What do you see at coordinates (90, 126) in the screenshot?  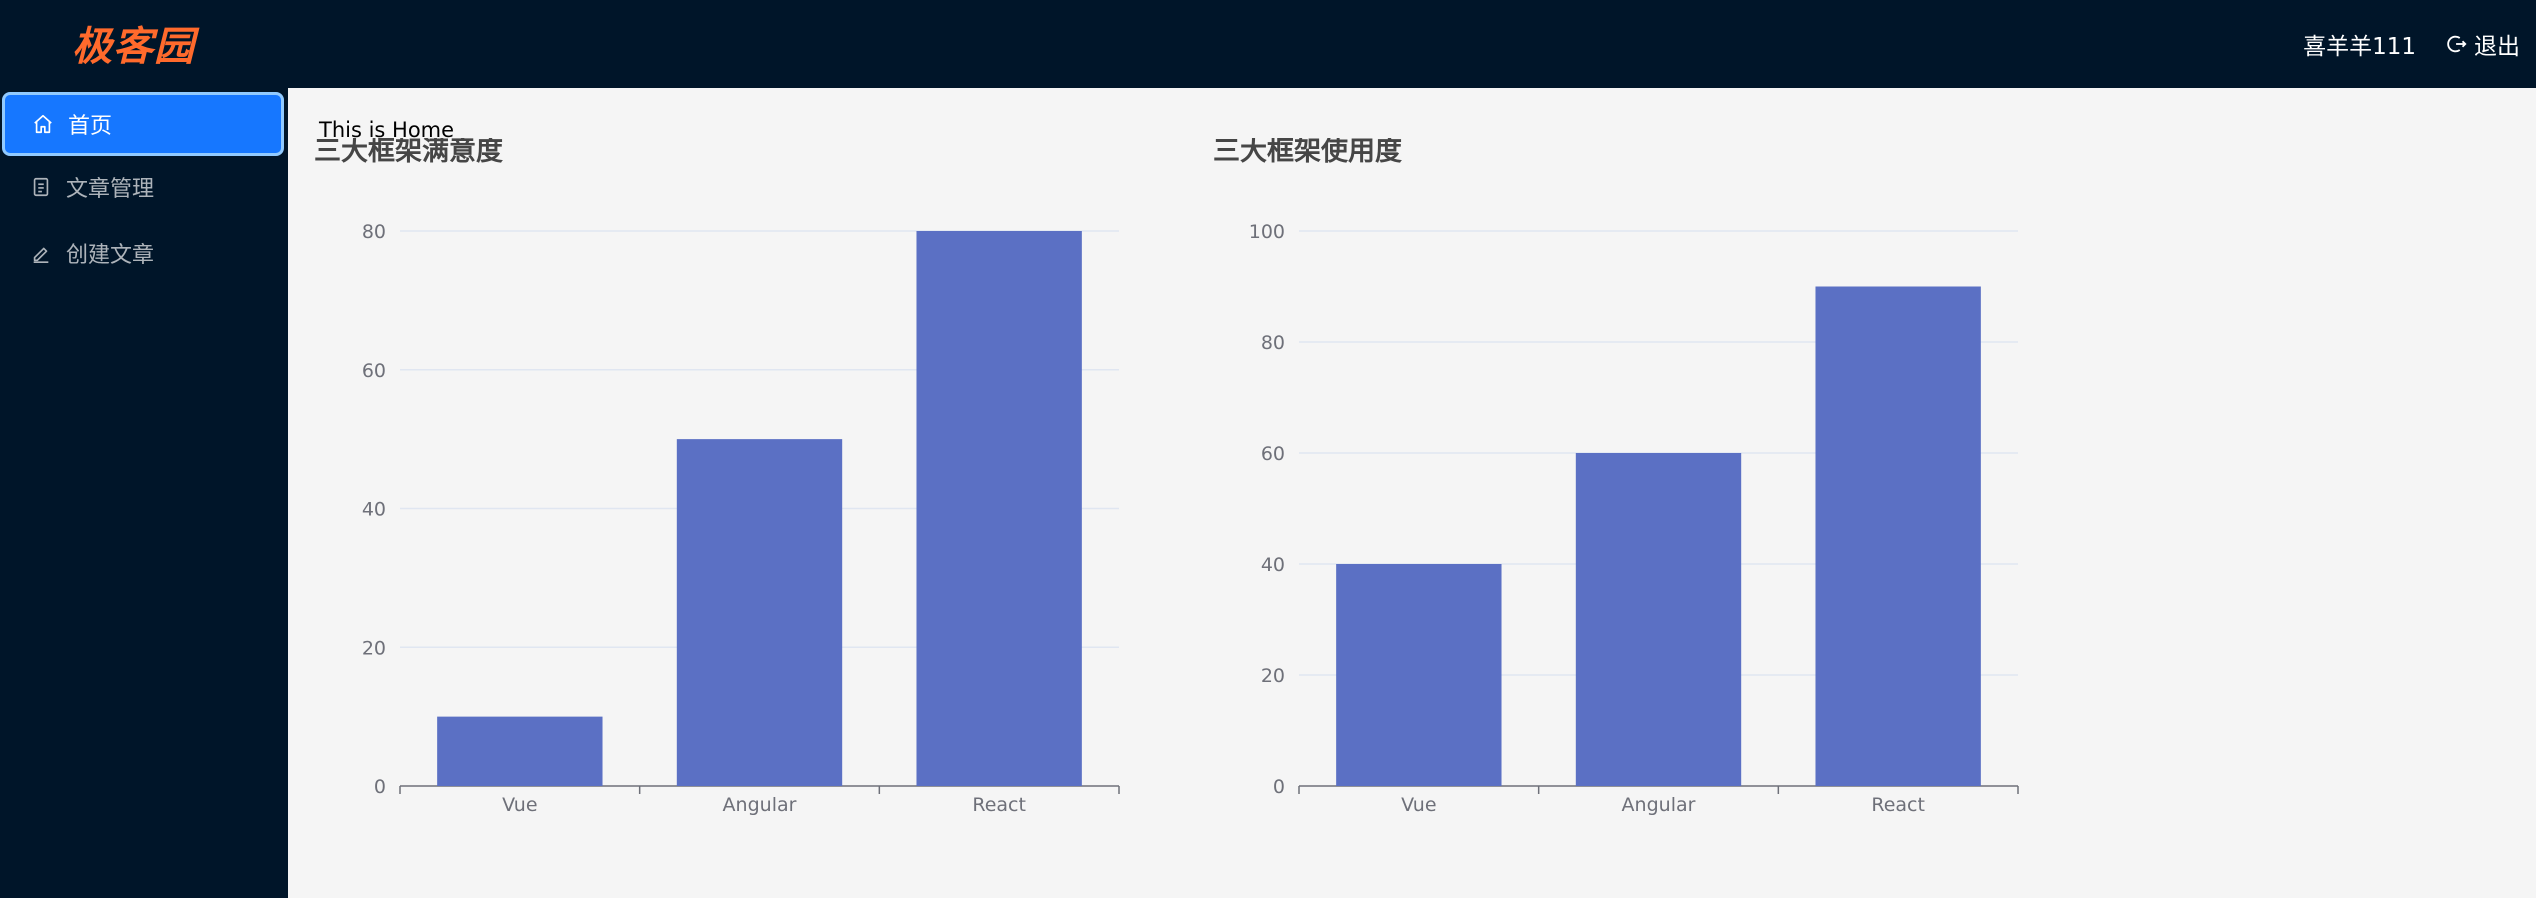 I see `sidebar-item-label: 首页` at bounding box center [90, 126].